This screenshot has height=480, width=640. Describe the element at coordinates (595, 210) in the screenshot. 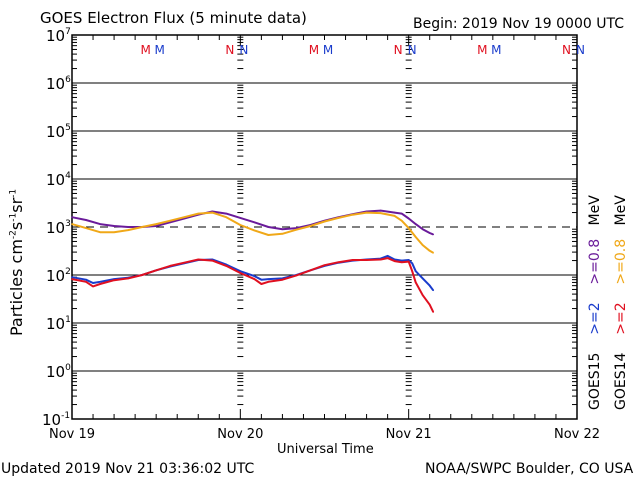

I see `legend-goes15-unit: MeV` at that location.